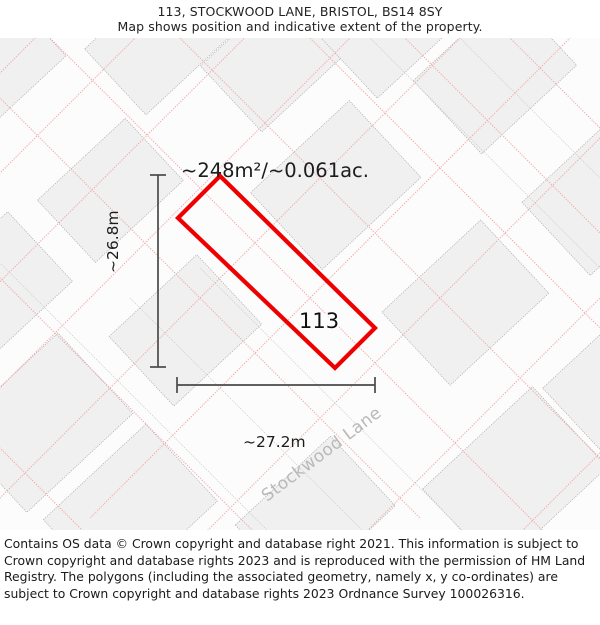 This screenshot has height=625, width=600. Describe the element at coordinates (319, 321) in the screenshot. I see `plot-number-label: 113` at that location.